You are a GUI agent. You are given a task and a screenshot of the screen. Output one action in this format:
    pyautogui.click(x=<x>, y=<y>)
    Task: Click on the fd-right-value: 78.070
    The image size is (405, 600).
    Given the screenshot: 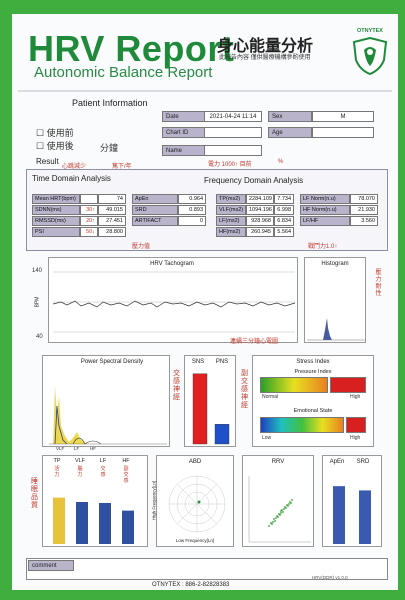 What is the action you would take?
    pyautogui.click(x=364, y=199)
    